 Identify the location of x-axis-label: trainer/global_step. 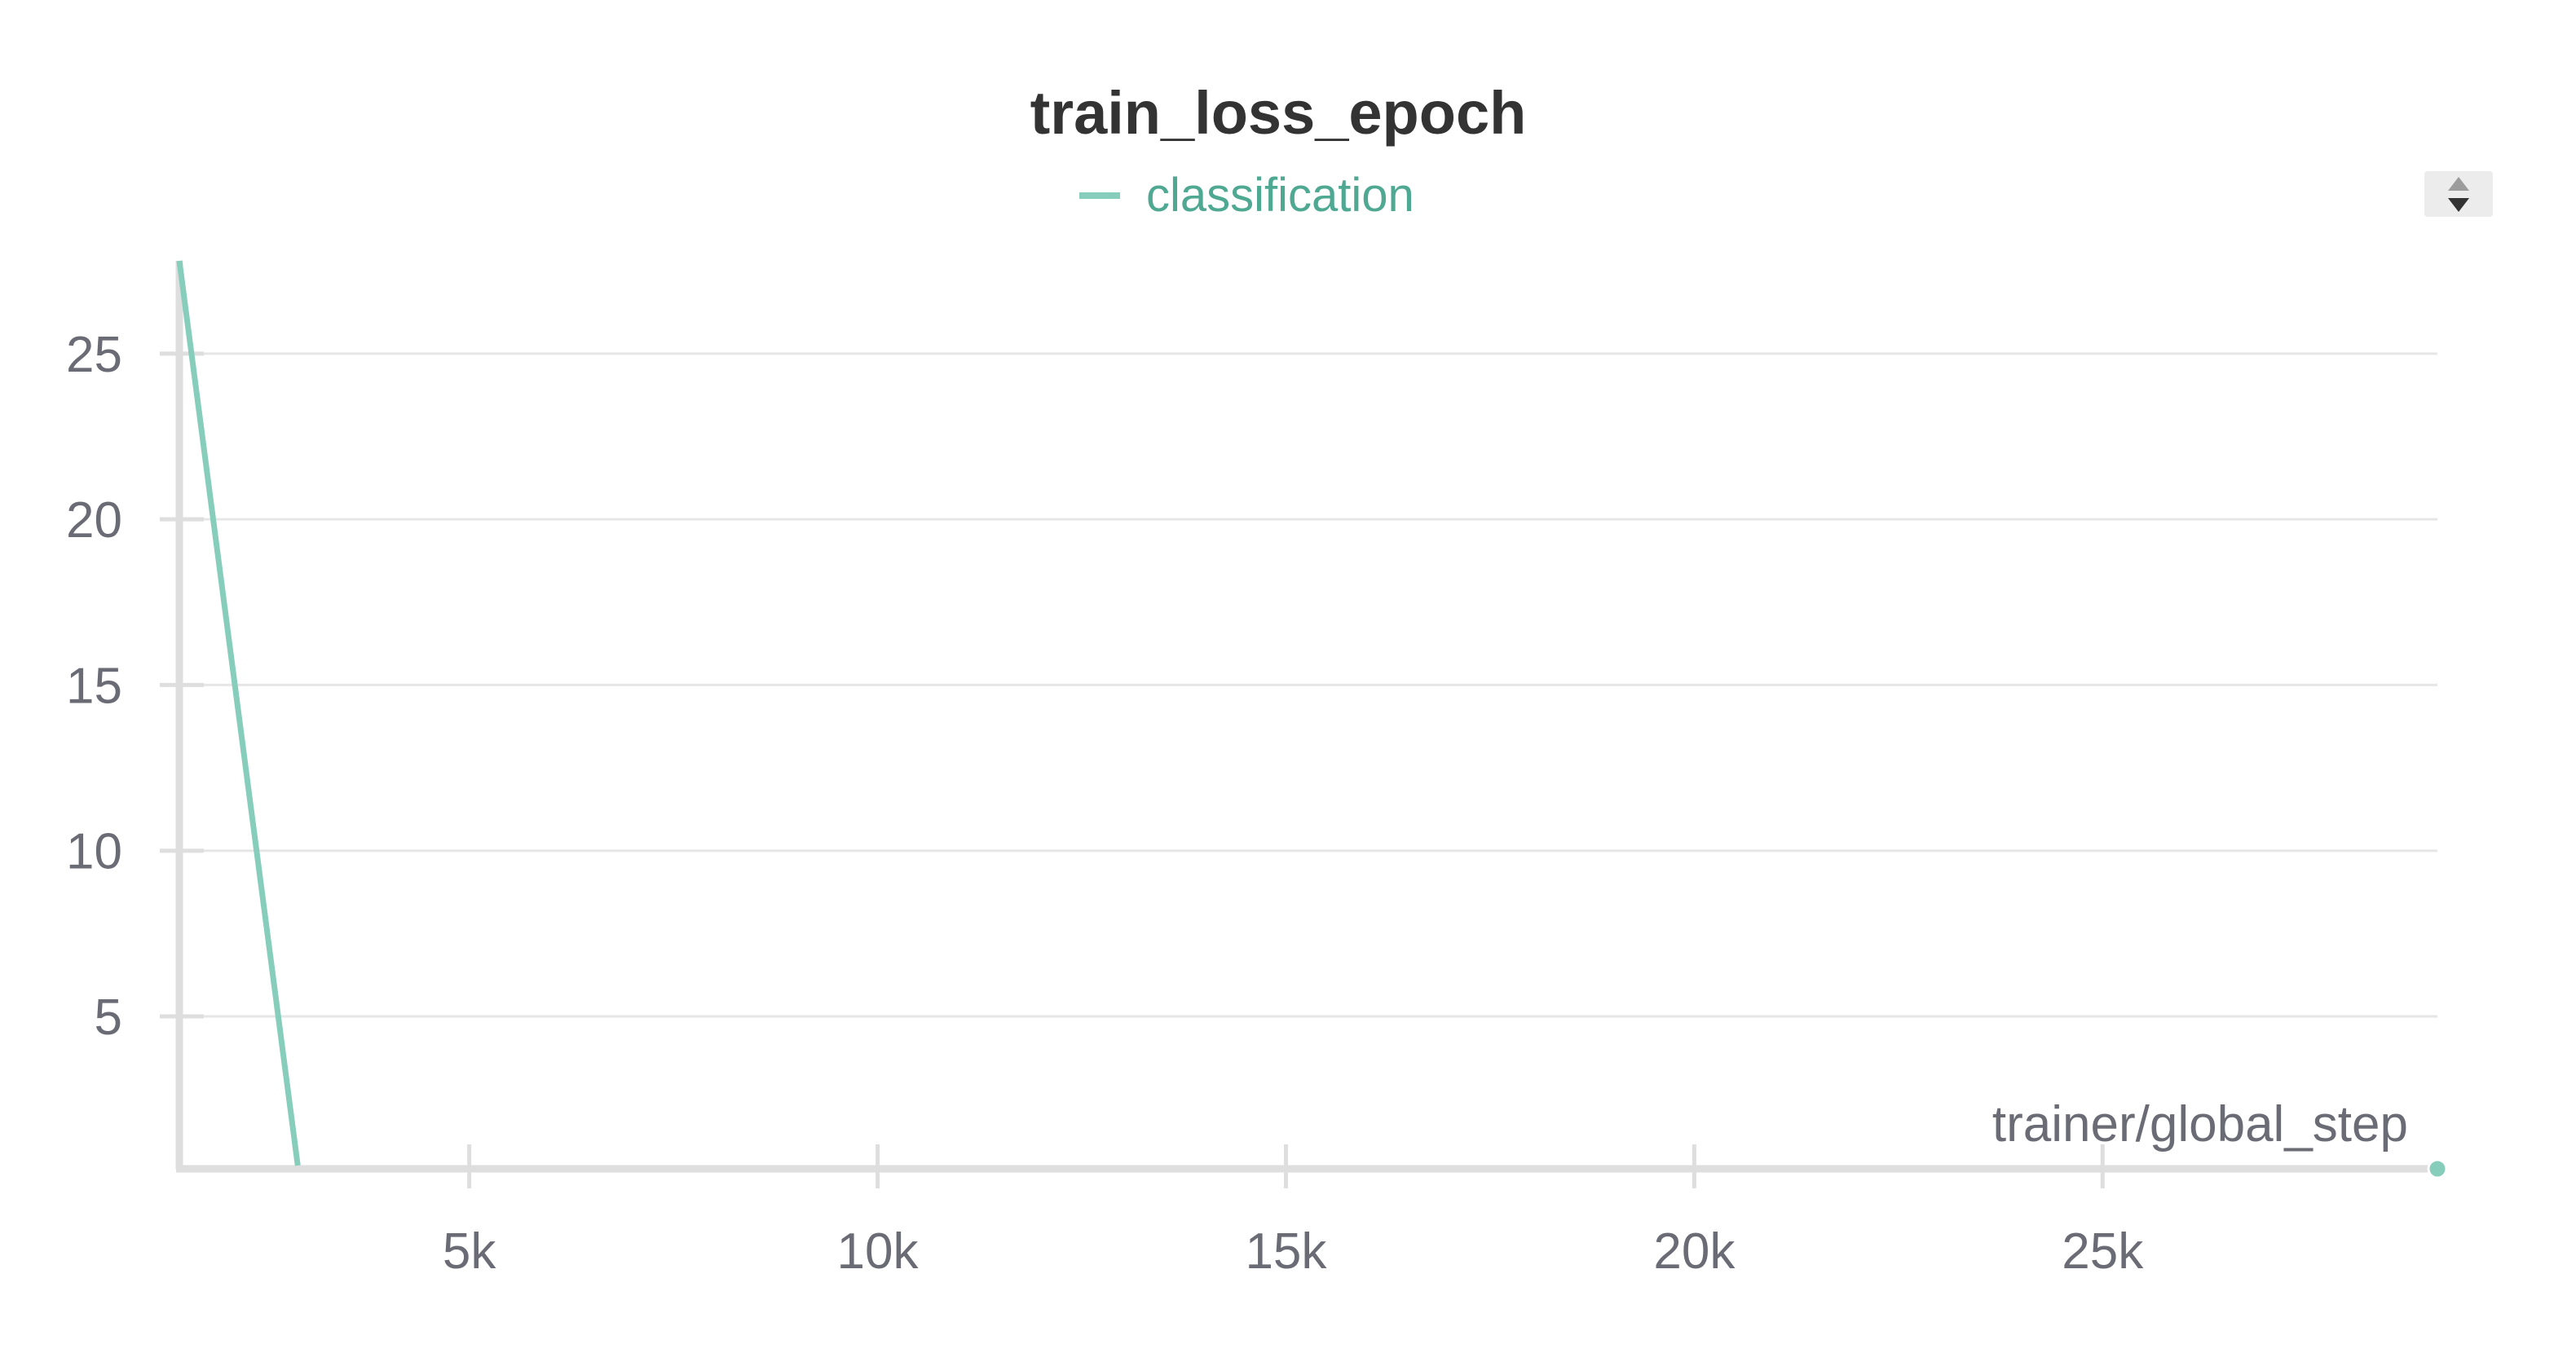
(2200, 1124).